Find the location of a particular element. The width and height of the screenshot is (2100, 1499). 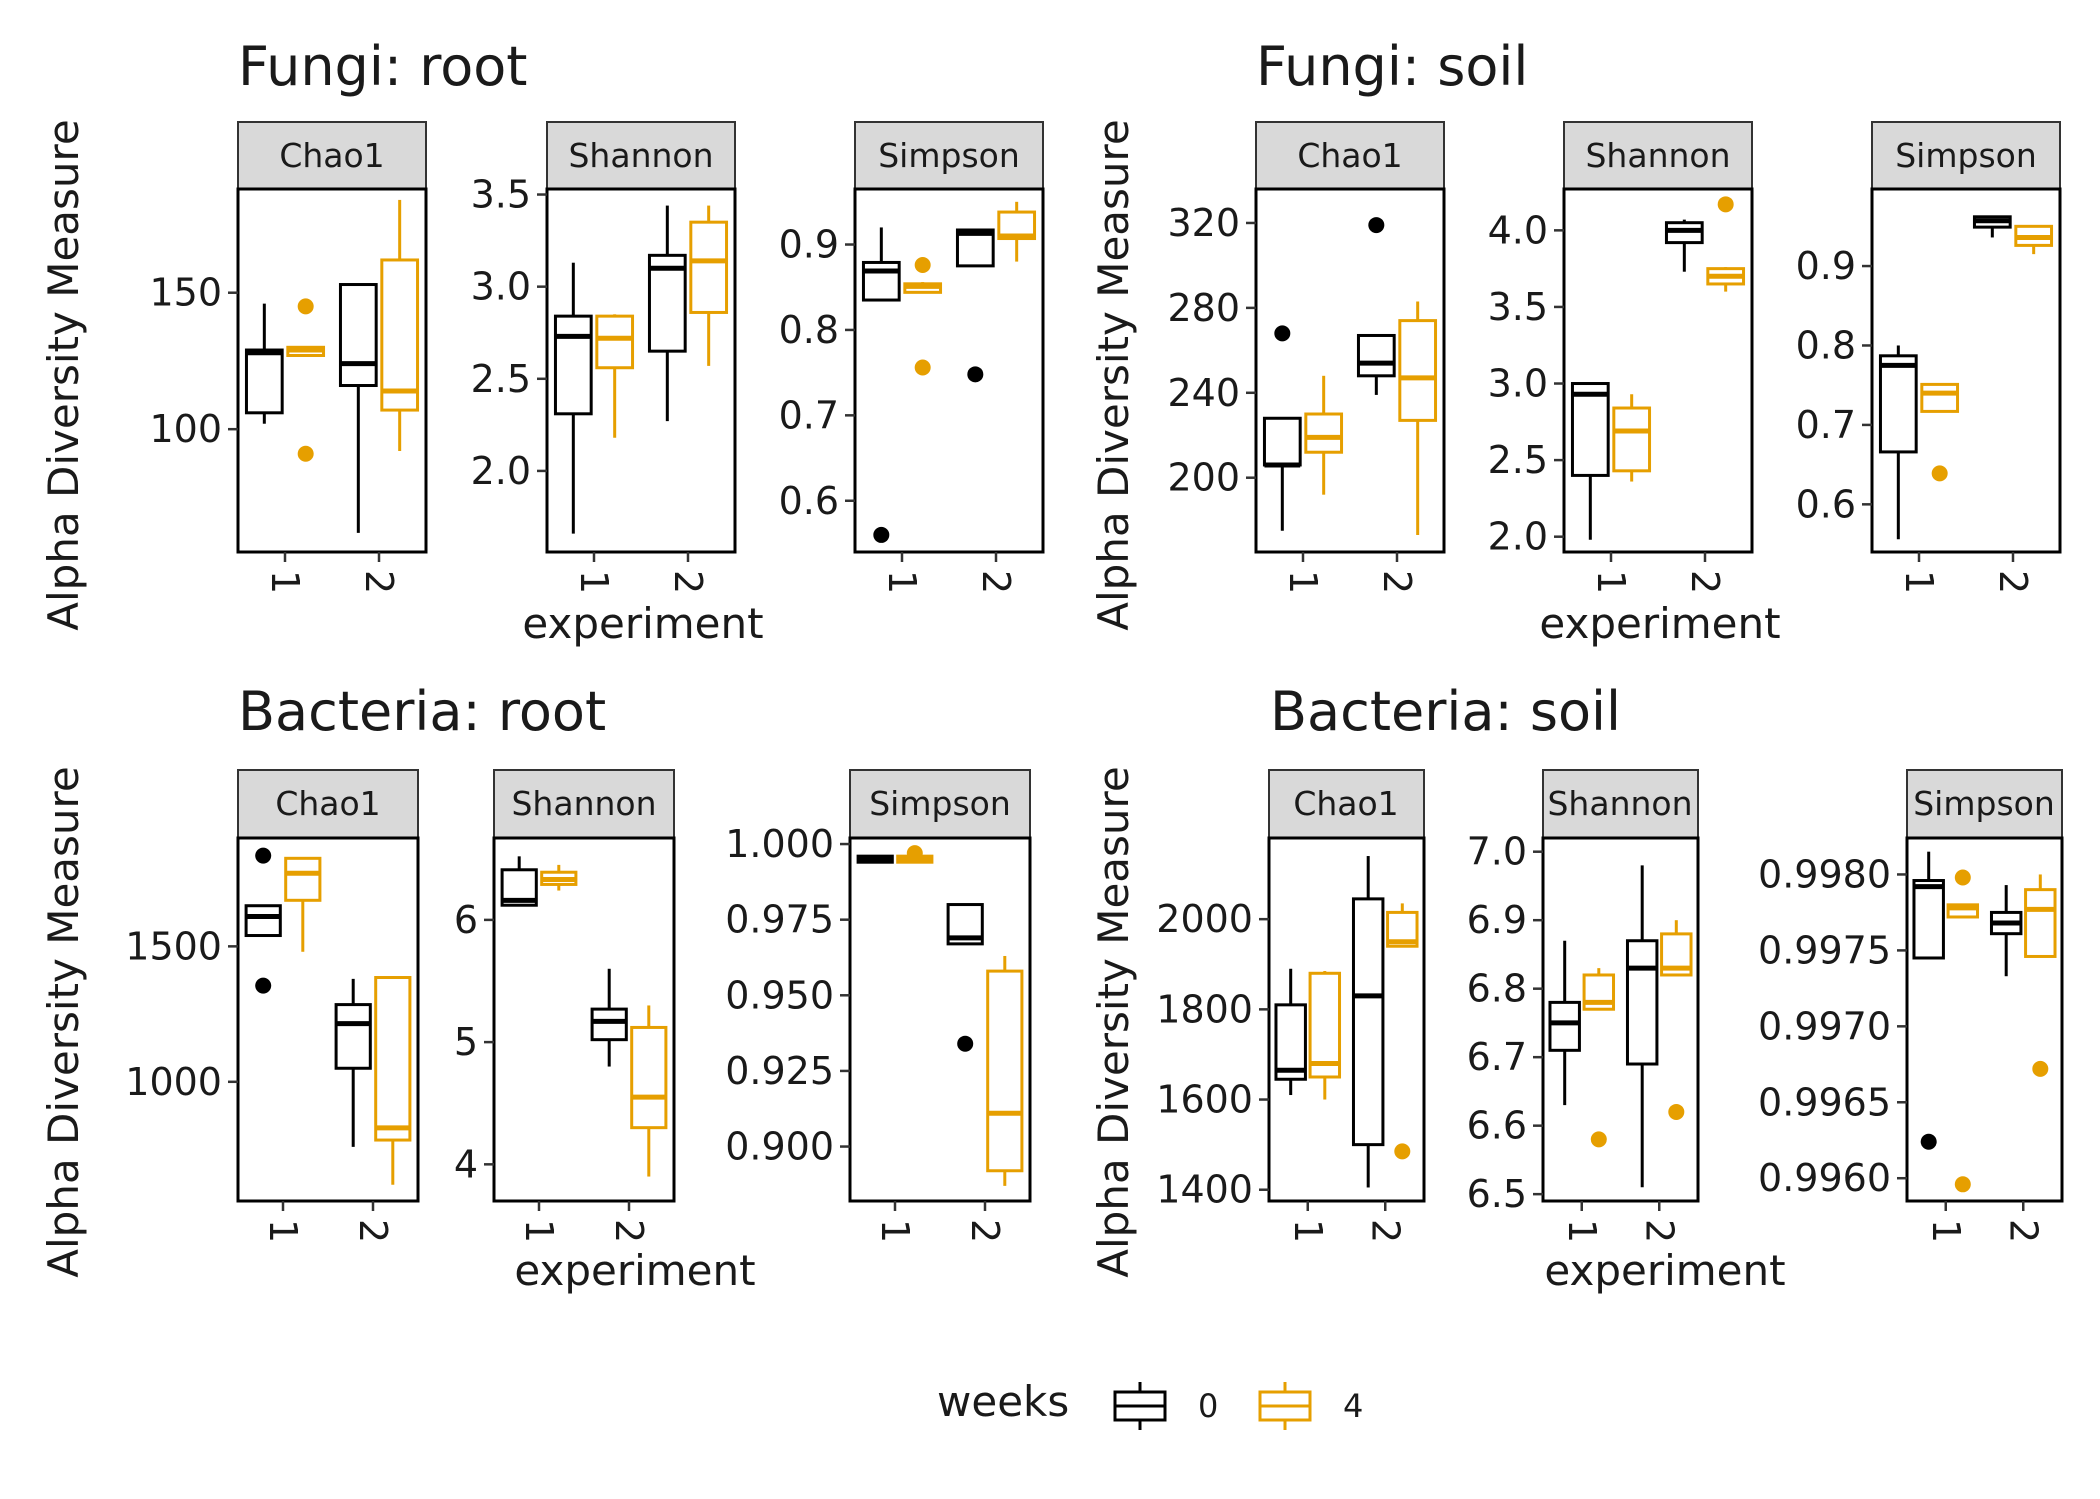

y-tick-label: 6.9 is located at coordinates (1497, 920).